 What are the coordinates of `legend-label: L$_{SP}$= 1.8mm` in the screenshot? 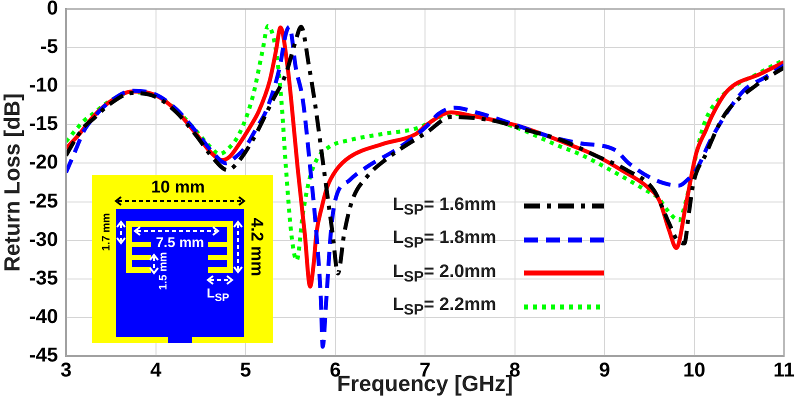 It's located at (445, 239).